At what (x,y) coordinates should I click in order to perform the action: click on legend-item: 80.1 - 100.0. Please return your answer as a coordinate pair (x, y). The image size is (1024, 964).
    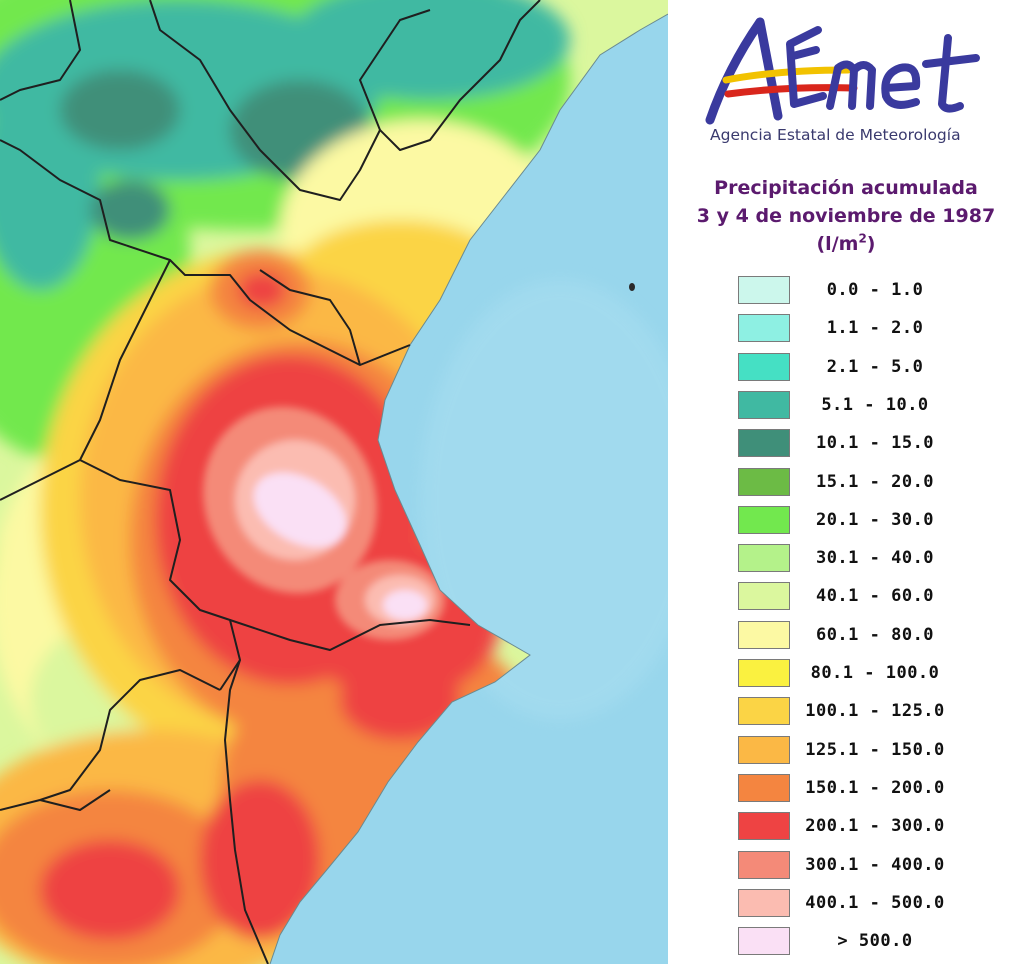
    Looking at the image, I should click on (878, 674).